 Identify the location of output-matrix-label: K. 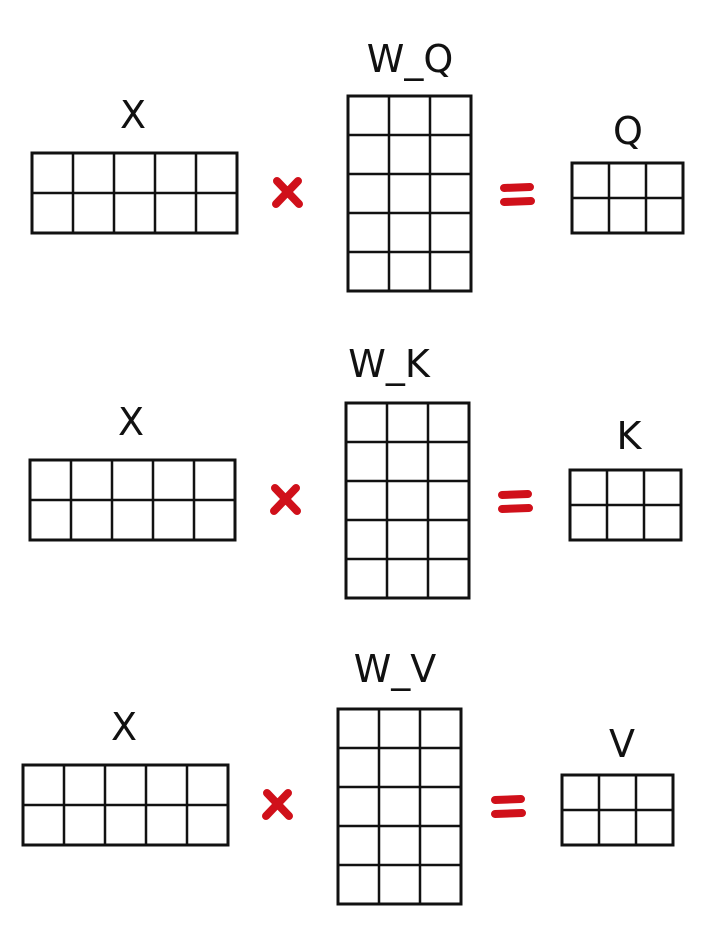
(630, 436).